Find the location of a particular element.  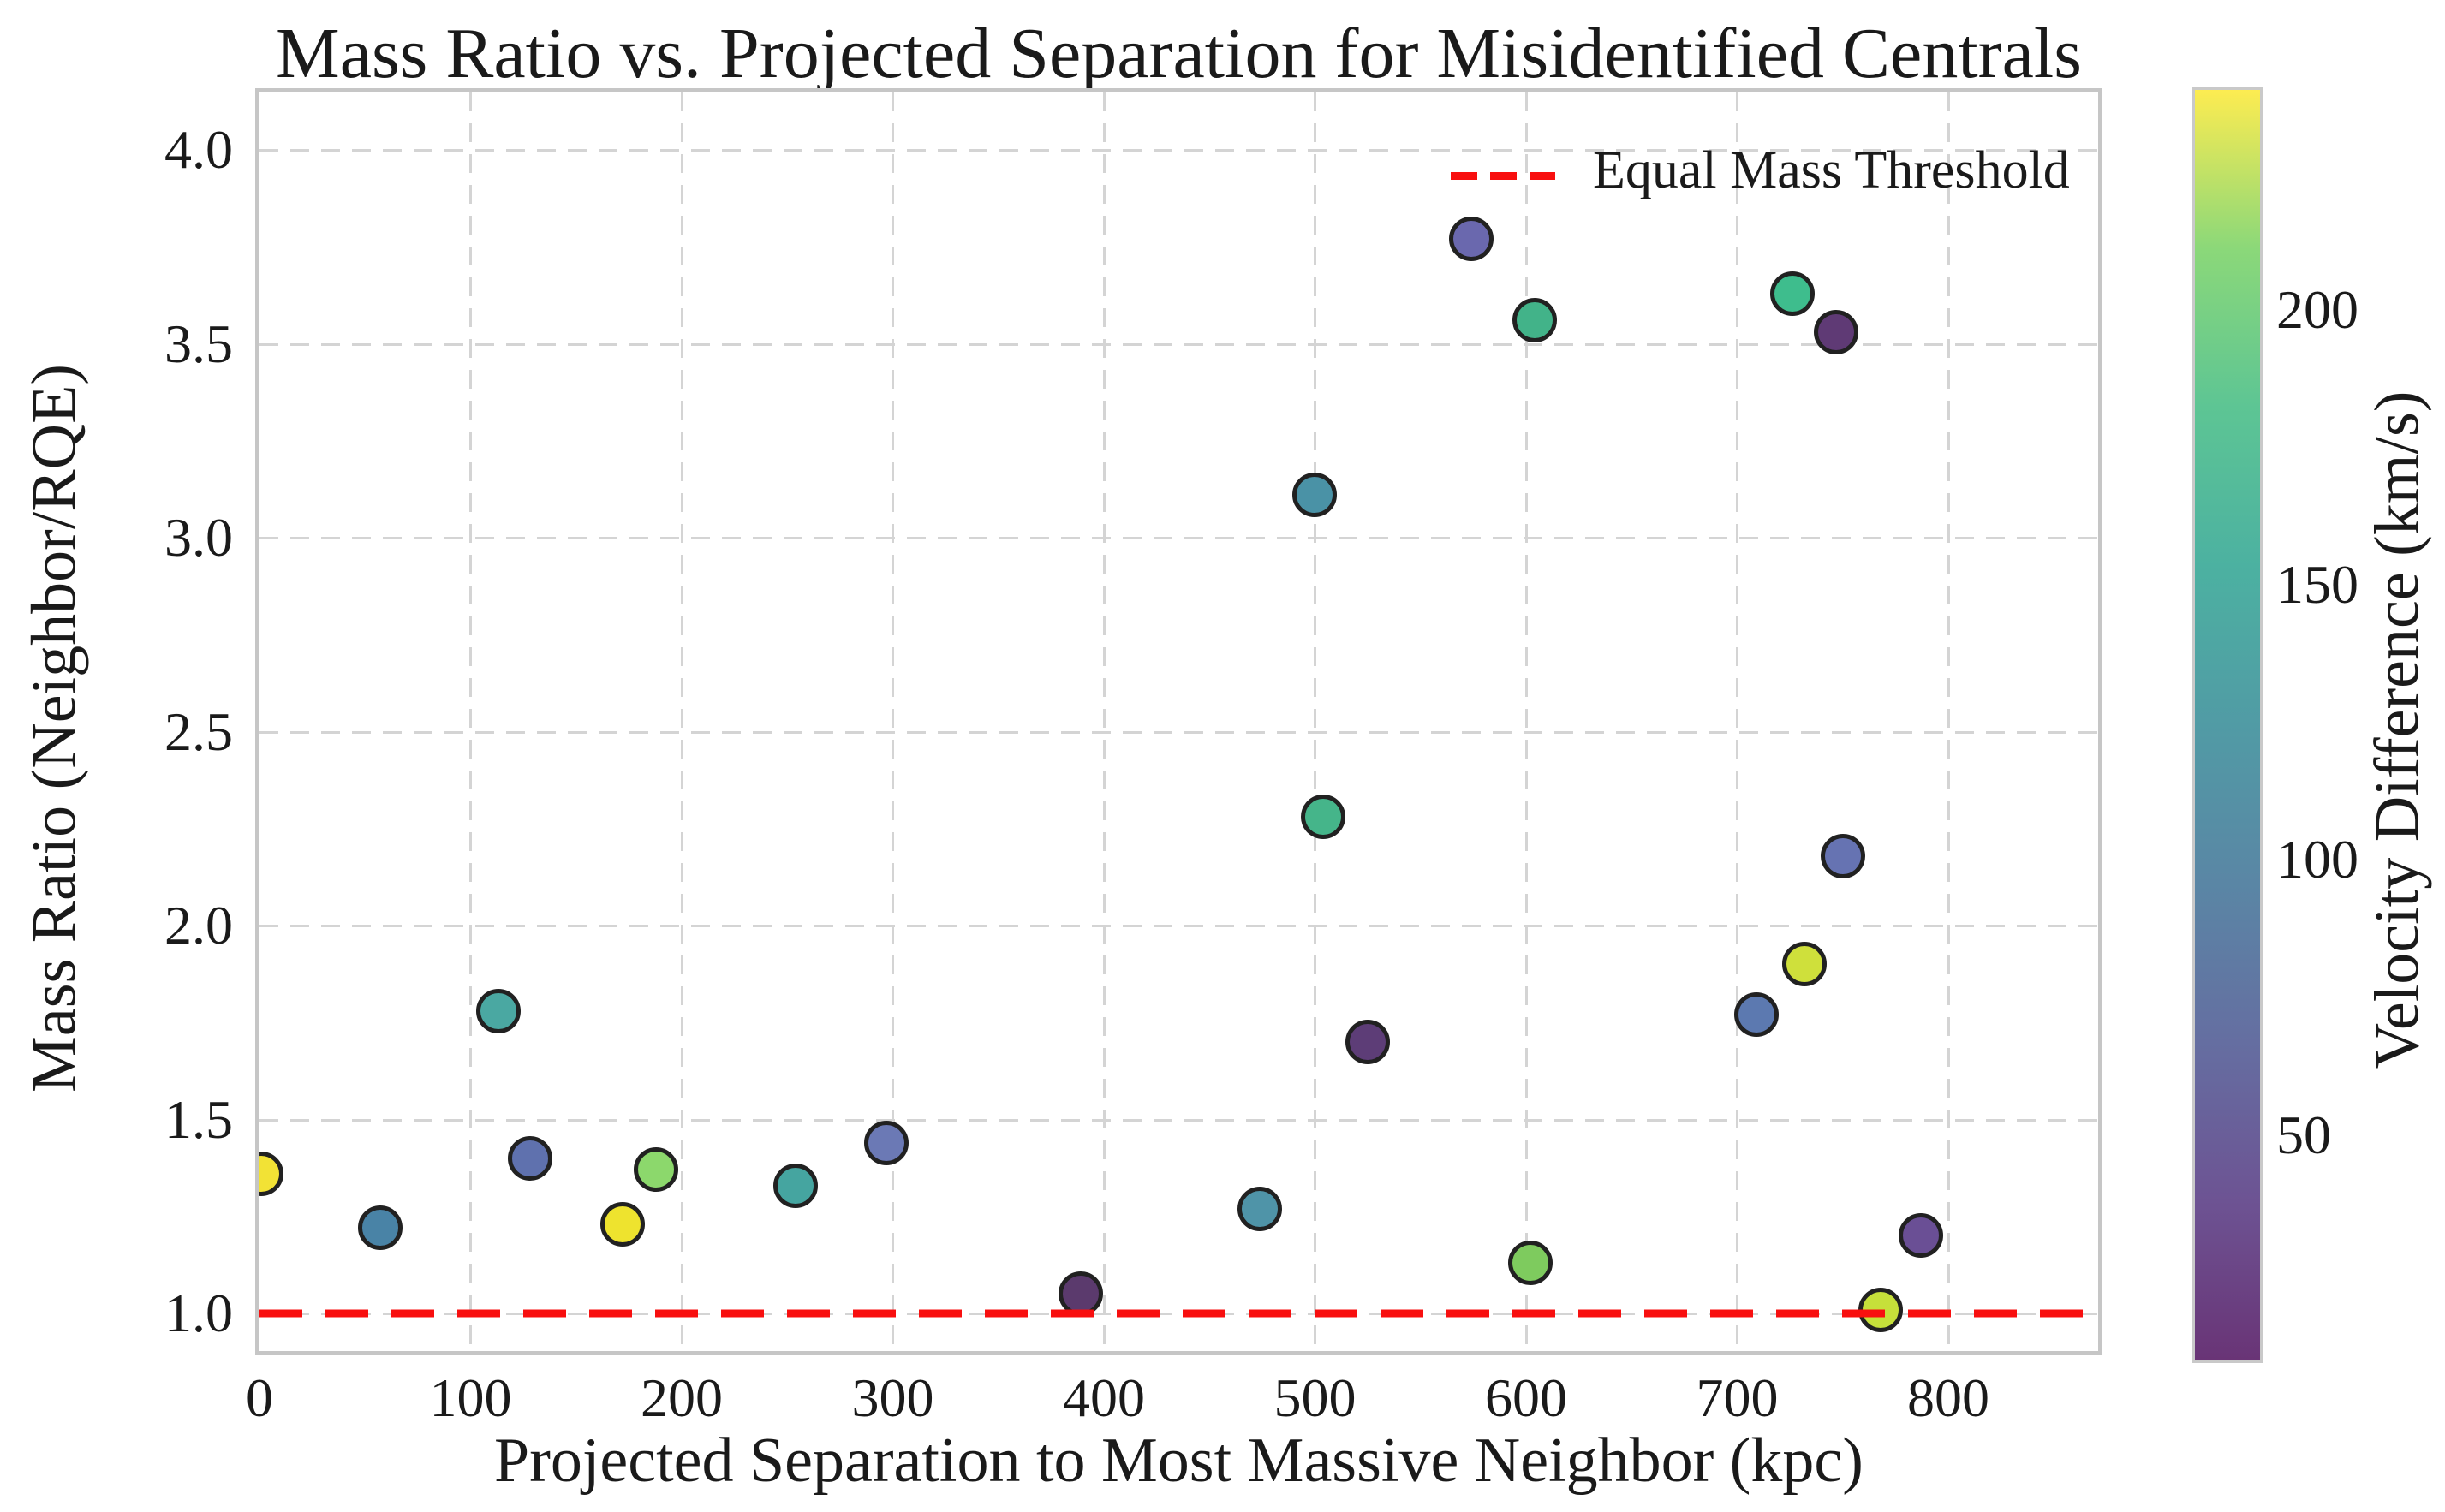

legend-label: Equal Mass Threshold is located at coordinates (1831, 170).